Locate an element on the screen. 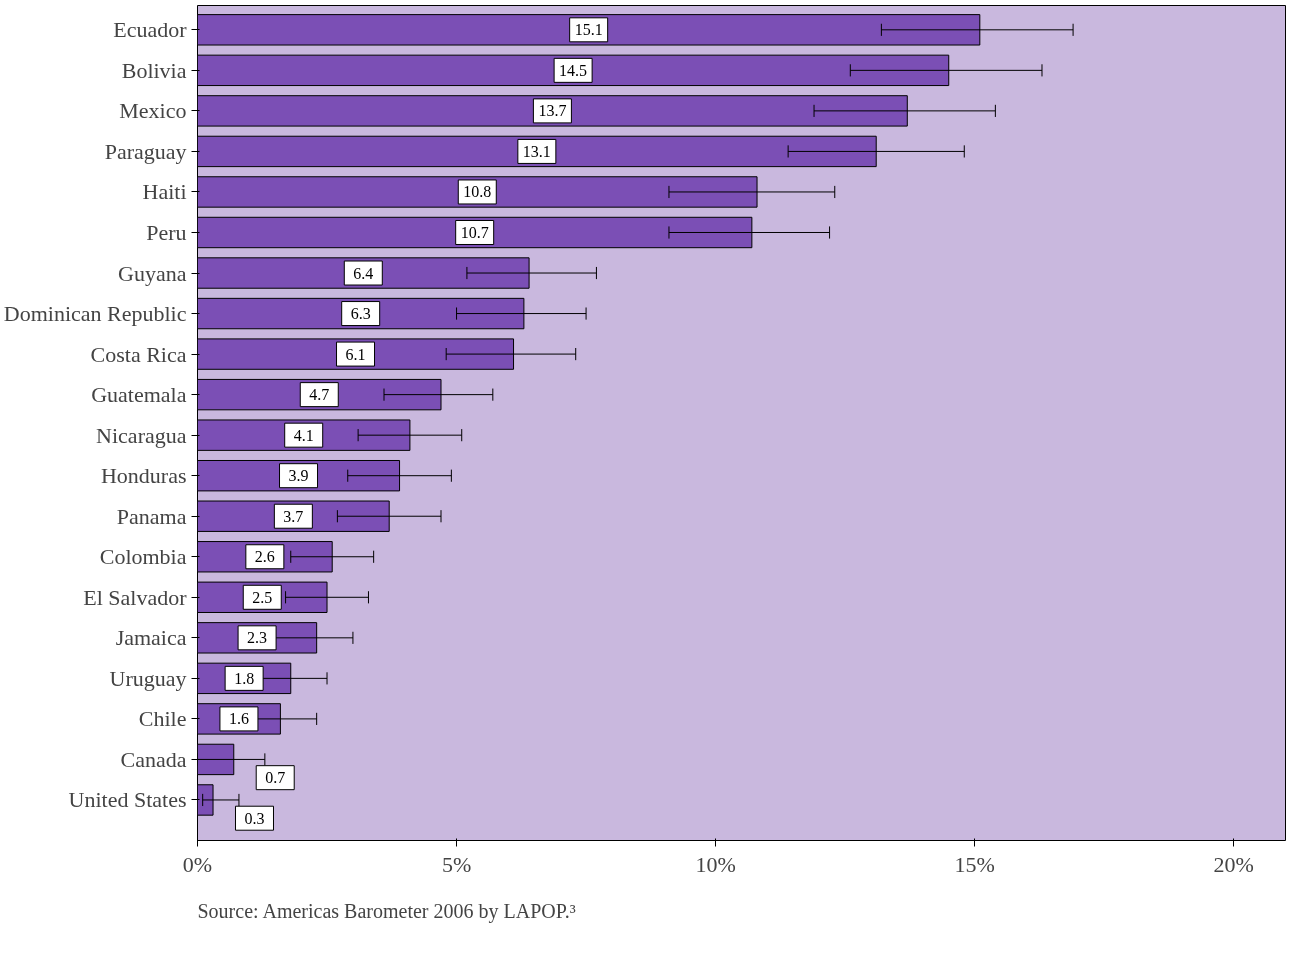  data-label: 1.8 is located at coordinates (244, 678).